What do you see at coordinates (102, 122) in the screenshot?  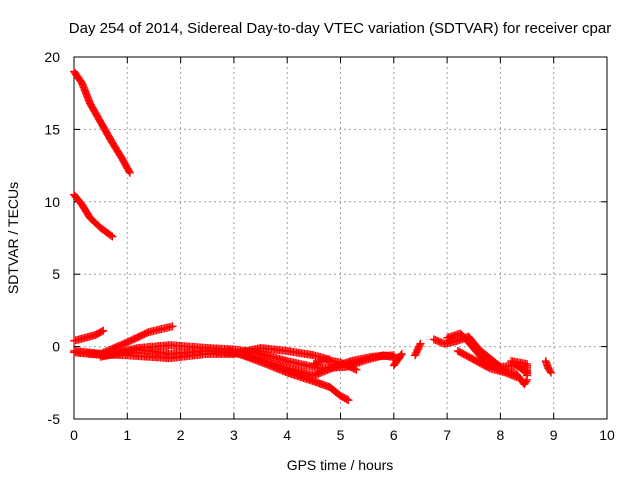 I see `series-arc-high-start` at bounding box center [102, 122].